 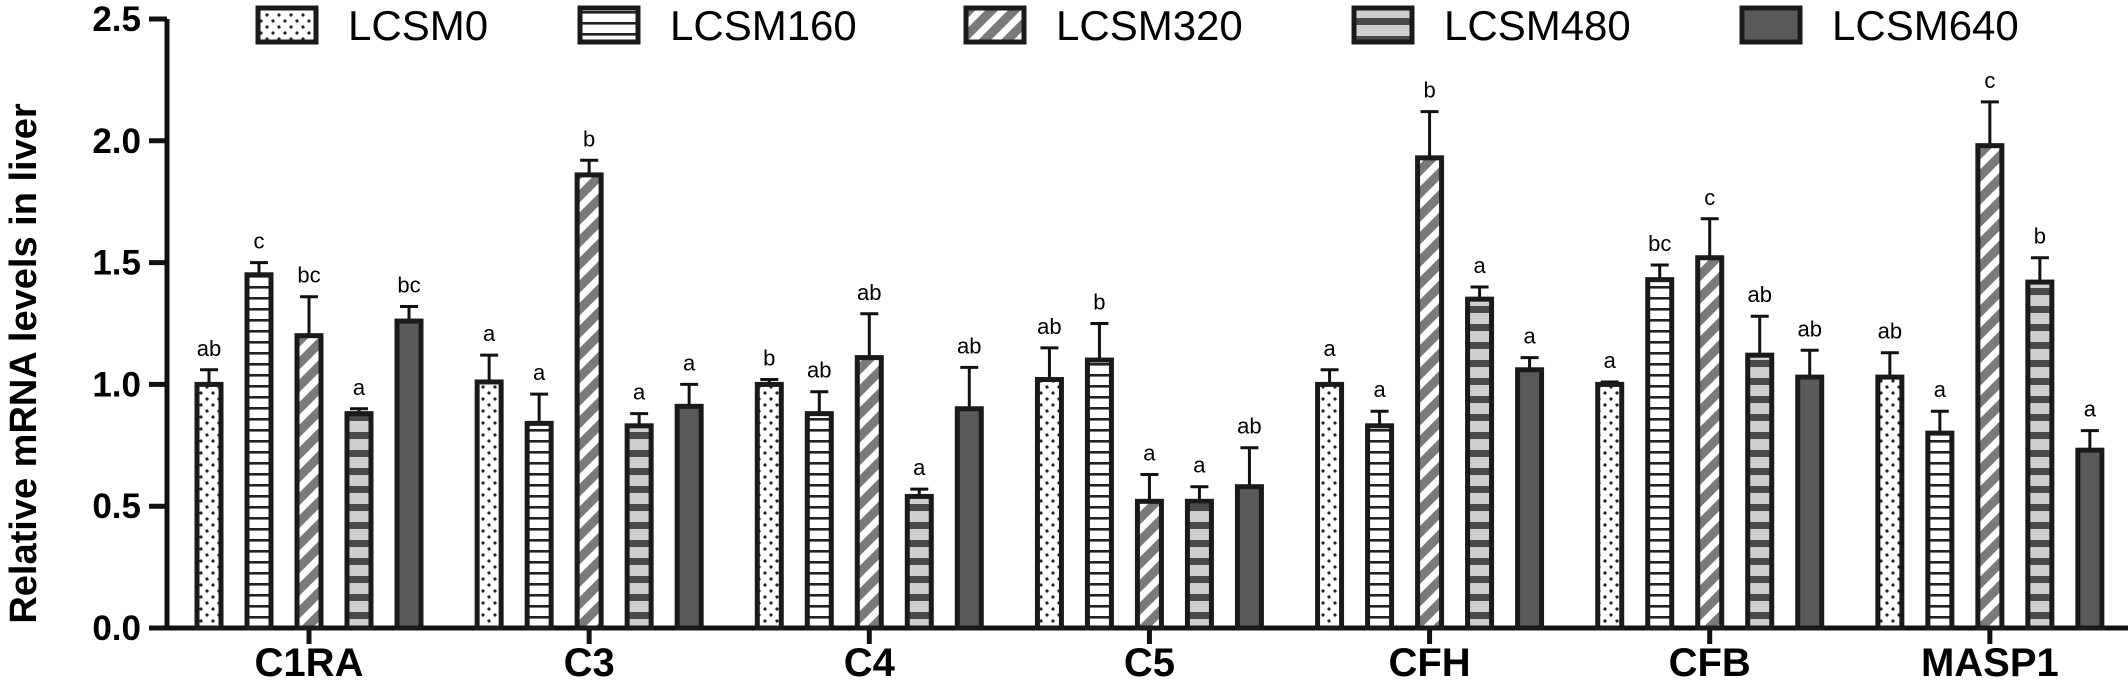 What do you see at coordinates (870, 663) in the screenshot?
I see `x-tick-label: C4` at bounding box center [870, 663].